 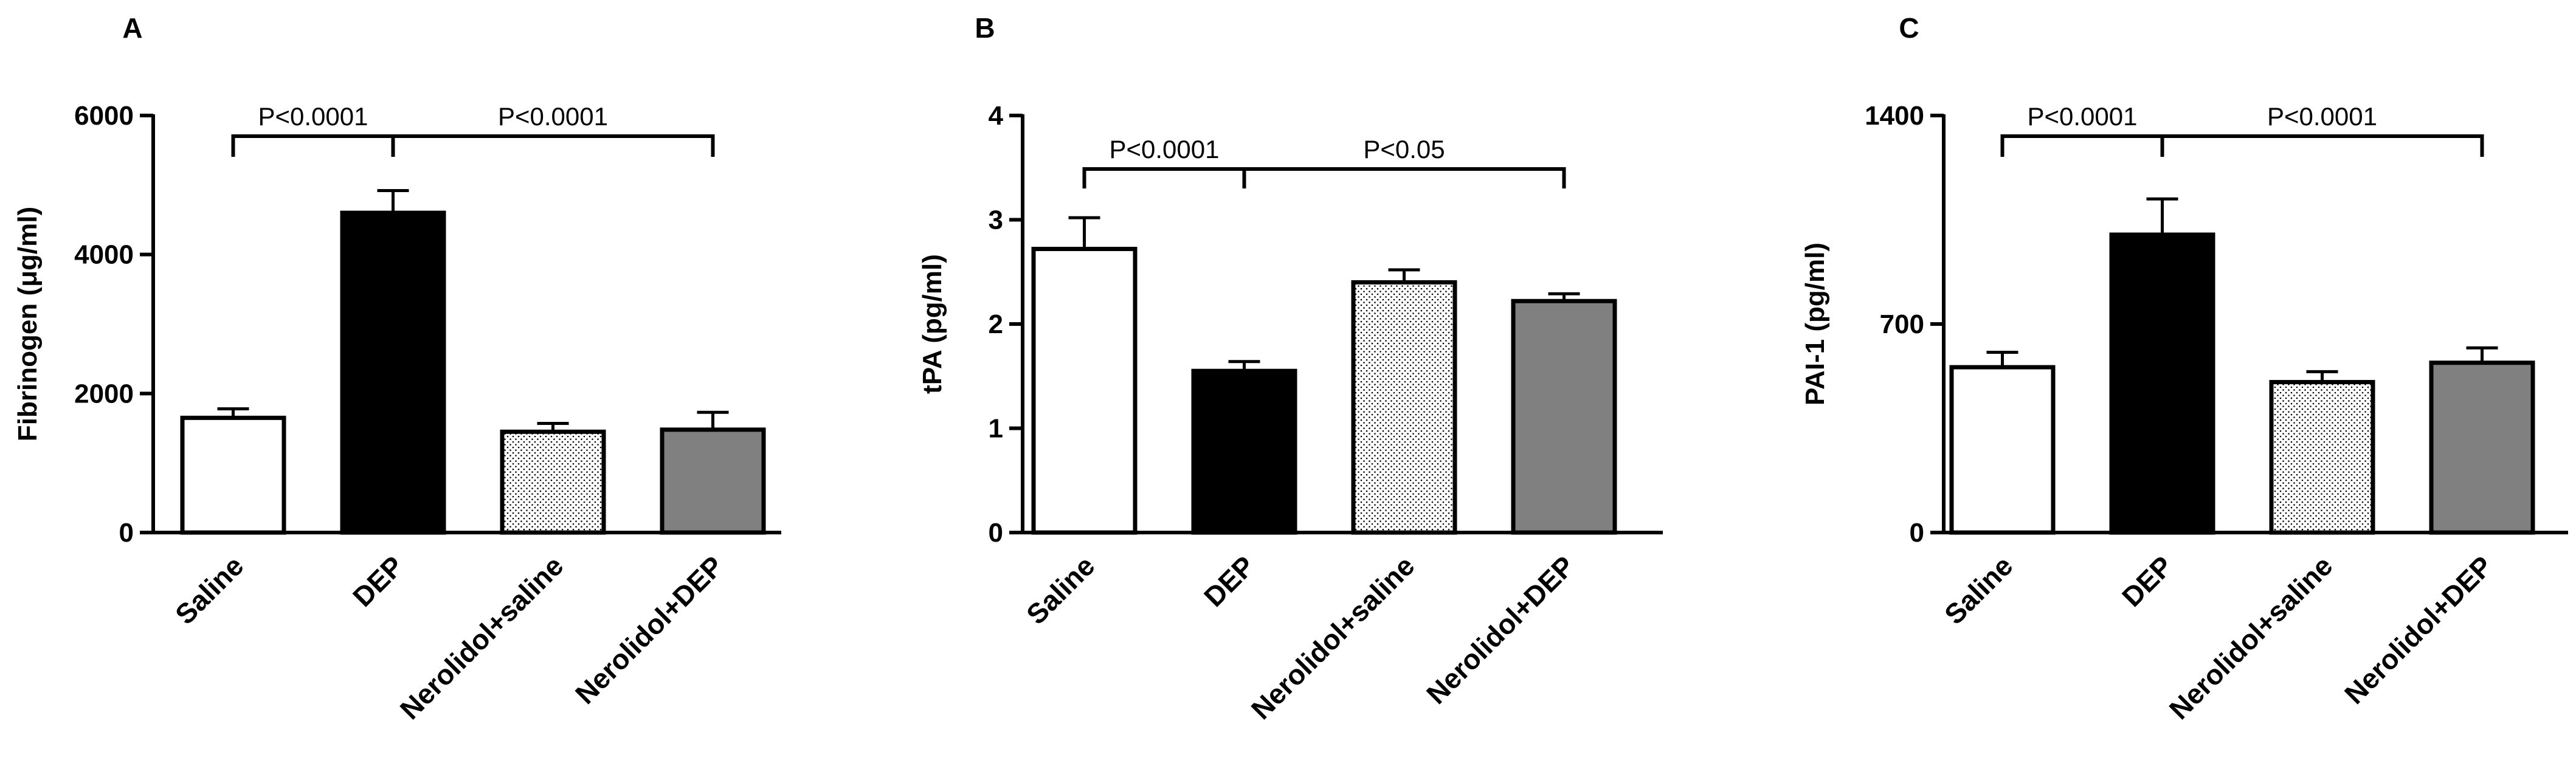 What do you see at coordinates (996, 324) in the screenshot?
I see `y-tick-label: 2` at bounding box center [996, 324].